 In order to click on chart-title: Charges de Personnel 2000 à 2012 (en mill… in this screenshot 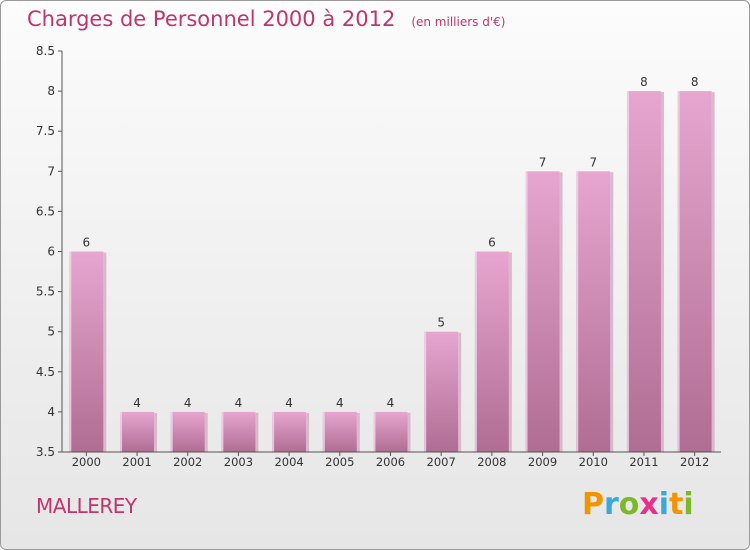, I will do `click(266, 19)`.